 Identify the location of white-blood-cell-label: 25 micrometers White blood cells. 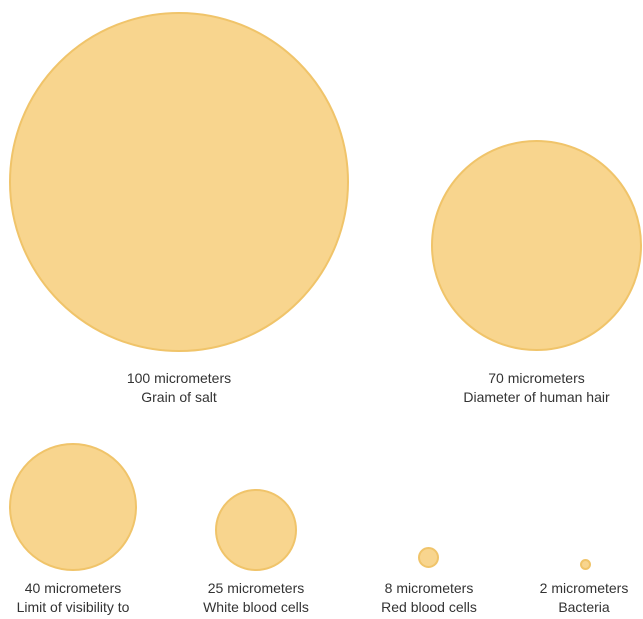
(256, 598).